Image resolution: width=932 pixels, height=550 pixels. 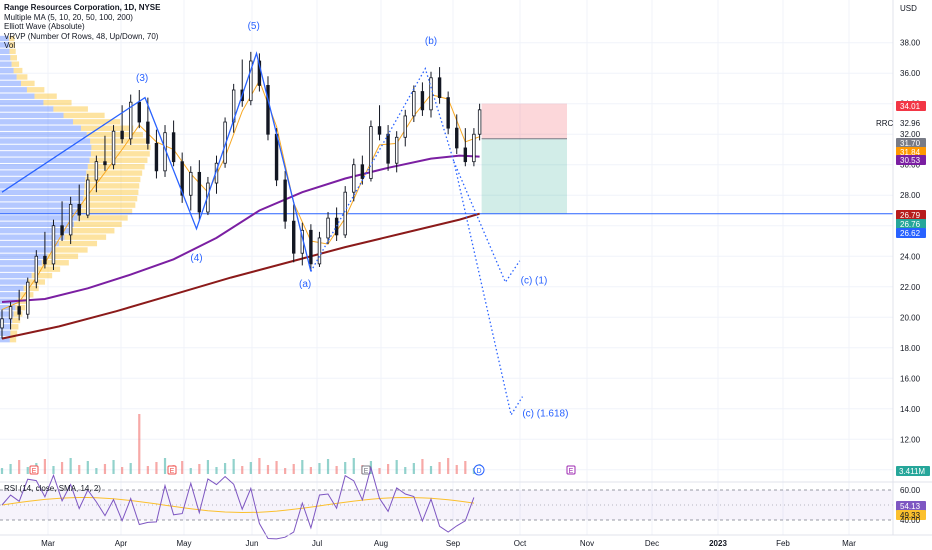 I want to click on wave-label: (b), so click(x=431, y=41).